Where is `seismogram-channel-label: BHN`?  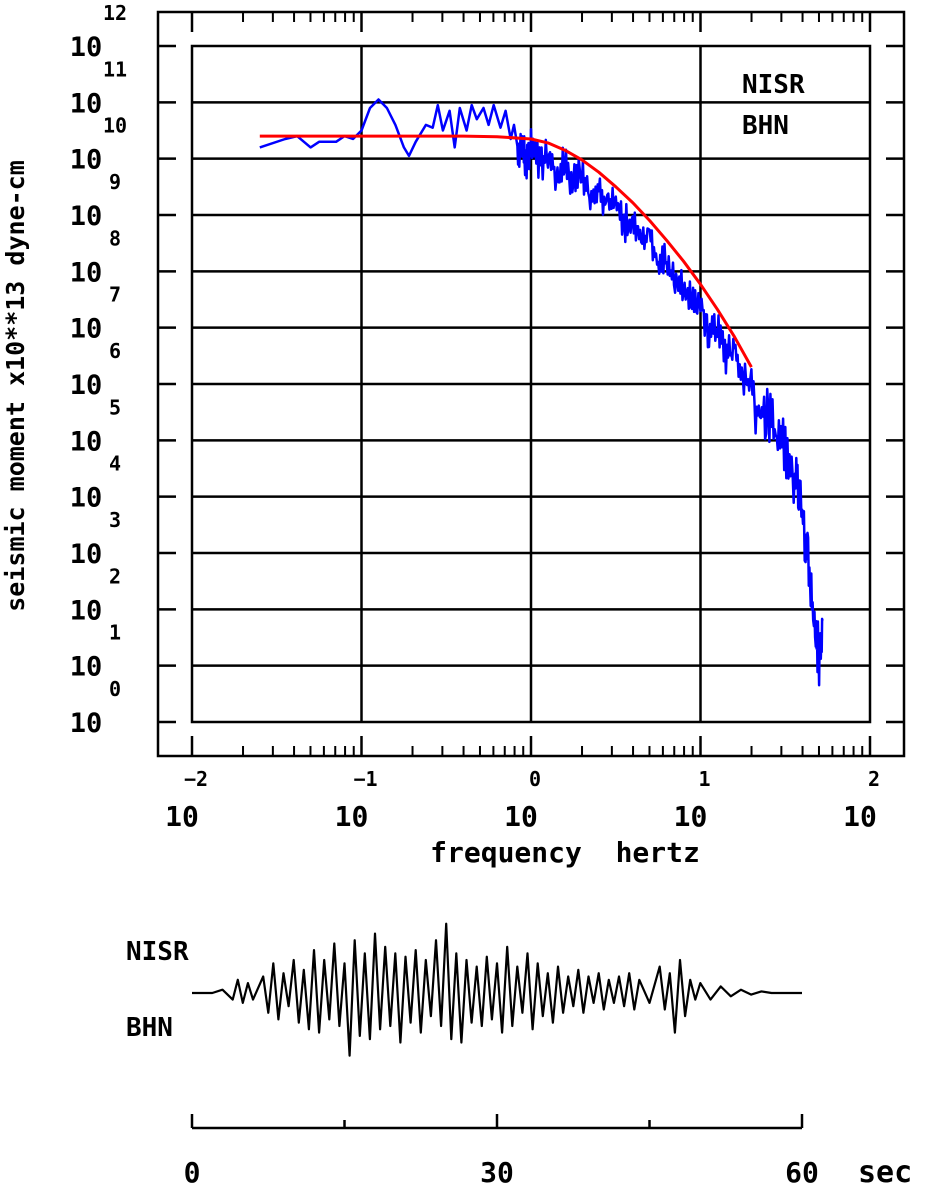 seismogram-channel-label: BHN is located at coordinates (149, 1028).